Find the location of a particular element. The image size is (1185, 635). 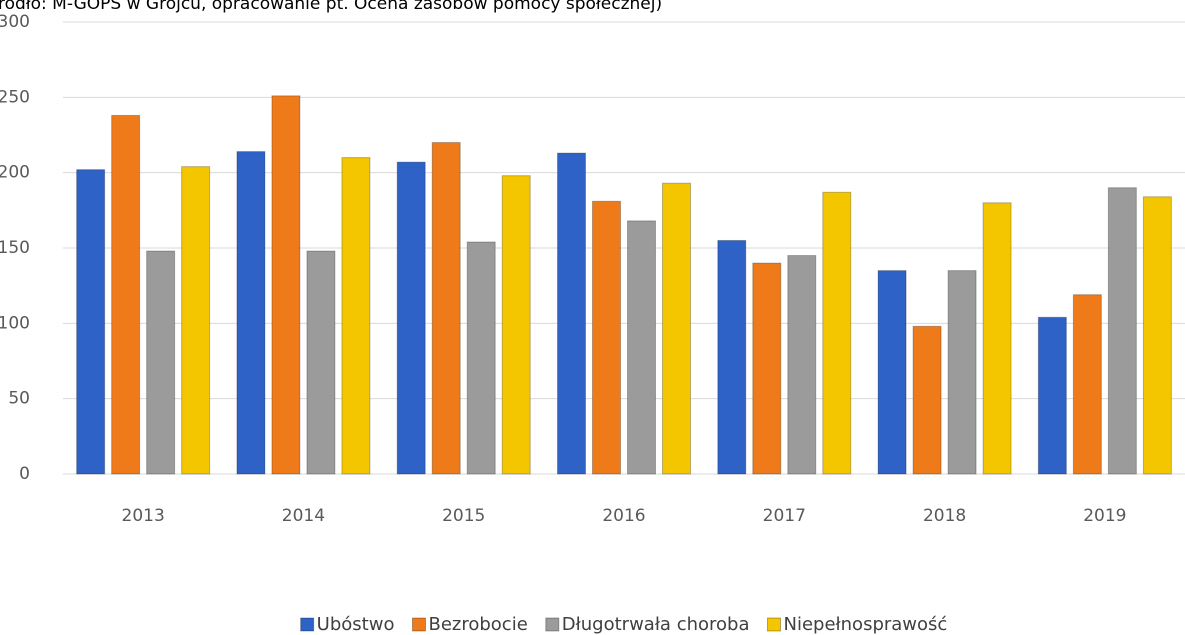

x-tick-label: 2014 is located at coordinates (303, 516).